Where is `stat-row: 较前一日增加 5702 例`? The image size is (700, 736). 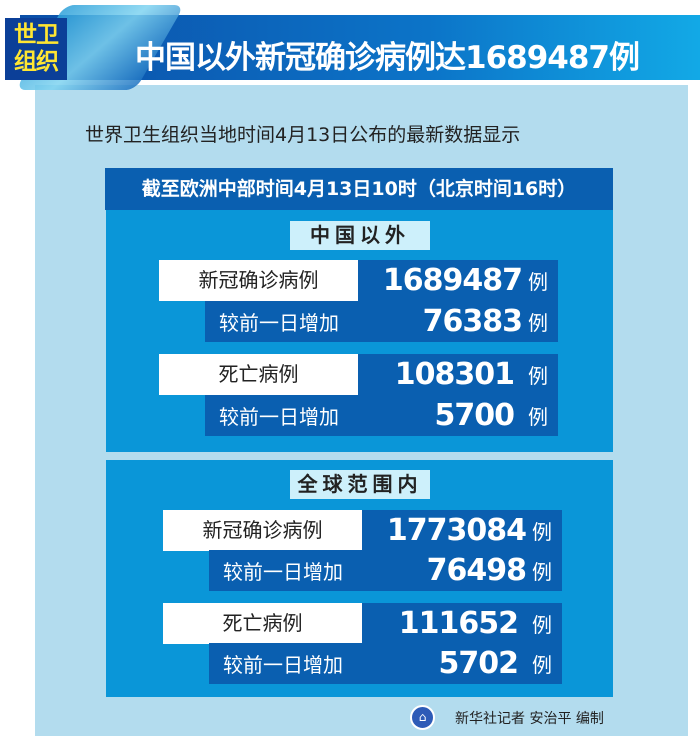
stat-row: 较前一日增加 5702 例 is located at coordinates (385, 663).